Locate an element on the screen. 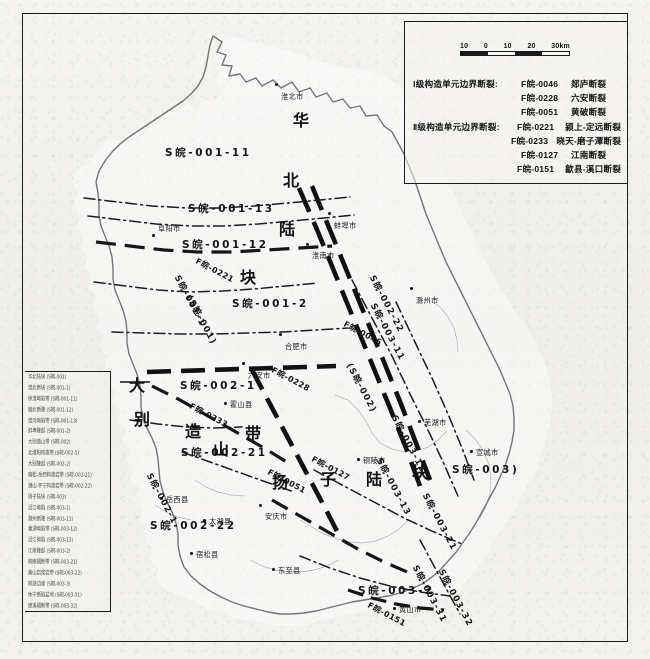  legend-row: F皖-0127 江南断裂 is located at coordinates (517, 156).